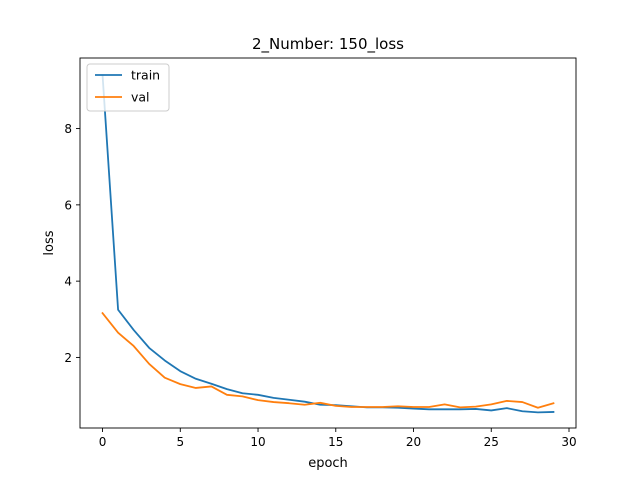 This screenshot has width=640, height=480. Describe the element at coordinates (568, 442) in the screenshot. I see `x-tick-label-30: 30` at that location.